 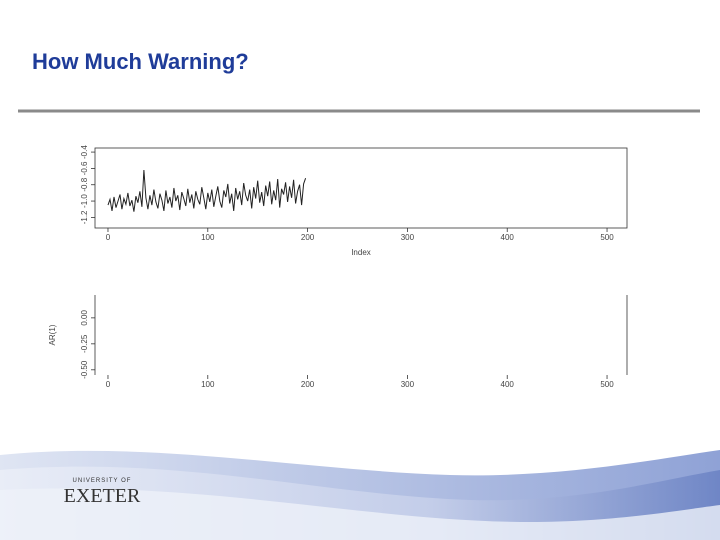 What do you see at coordinates (361, 188) in the screenshot?
I see `plot-frame` at bounding box center [361, 188].